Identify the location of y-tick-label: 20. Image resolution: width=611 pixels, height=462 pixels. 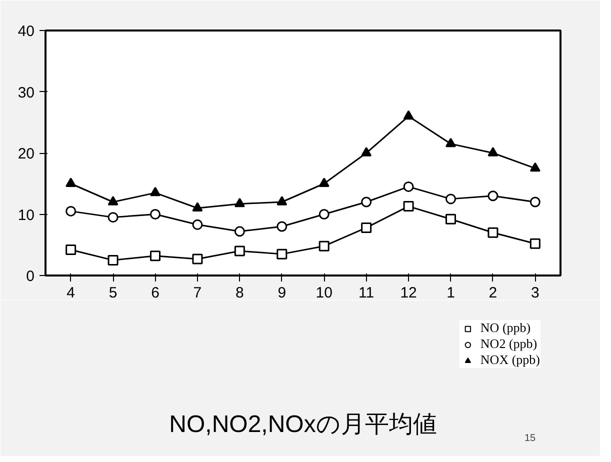
(26, 154).